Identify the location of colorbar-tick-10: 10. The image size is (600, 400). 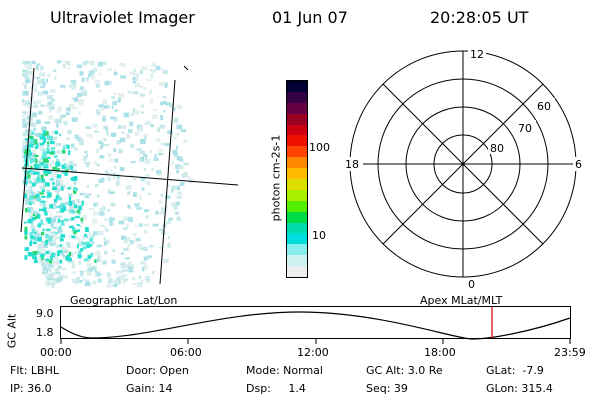
(319, 235).